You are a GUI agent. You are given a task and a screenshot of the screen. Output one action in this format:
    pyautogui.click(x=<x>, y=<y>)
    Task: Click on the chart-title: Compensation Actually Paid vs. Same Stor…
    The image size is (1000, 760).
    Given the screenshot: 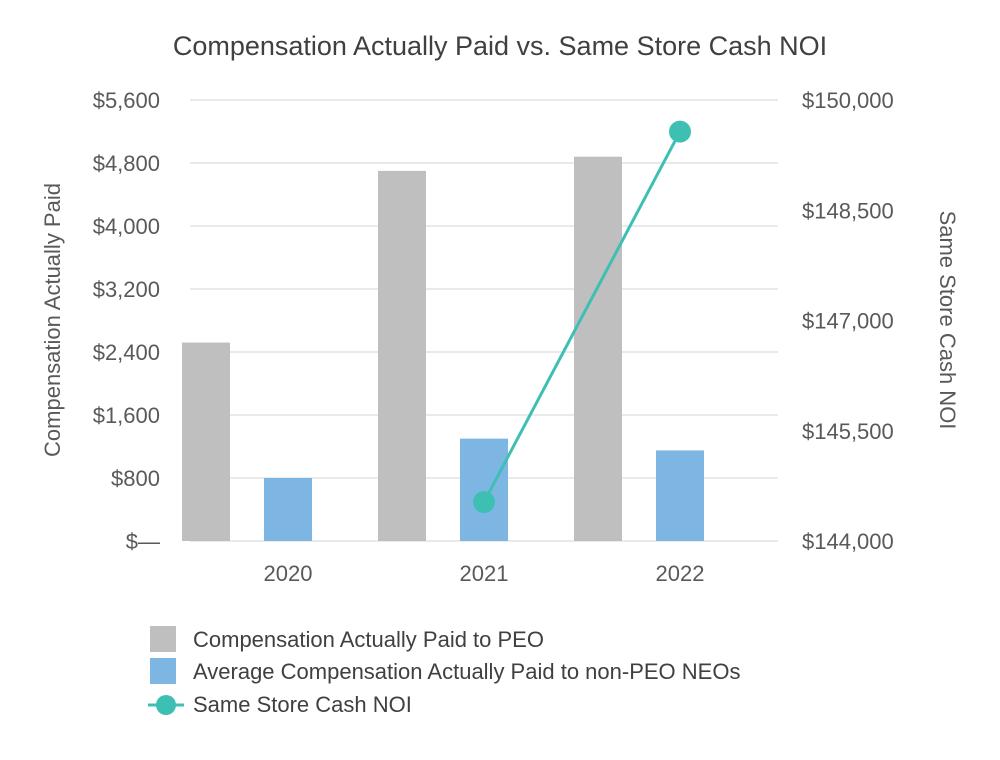 What is the action you would take?
    pyautogui.click(x=500, y=46)
    